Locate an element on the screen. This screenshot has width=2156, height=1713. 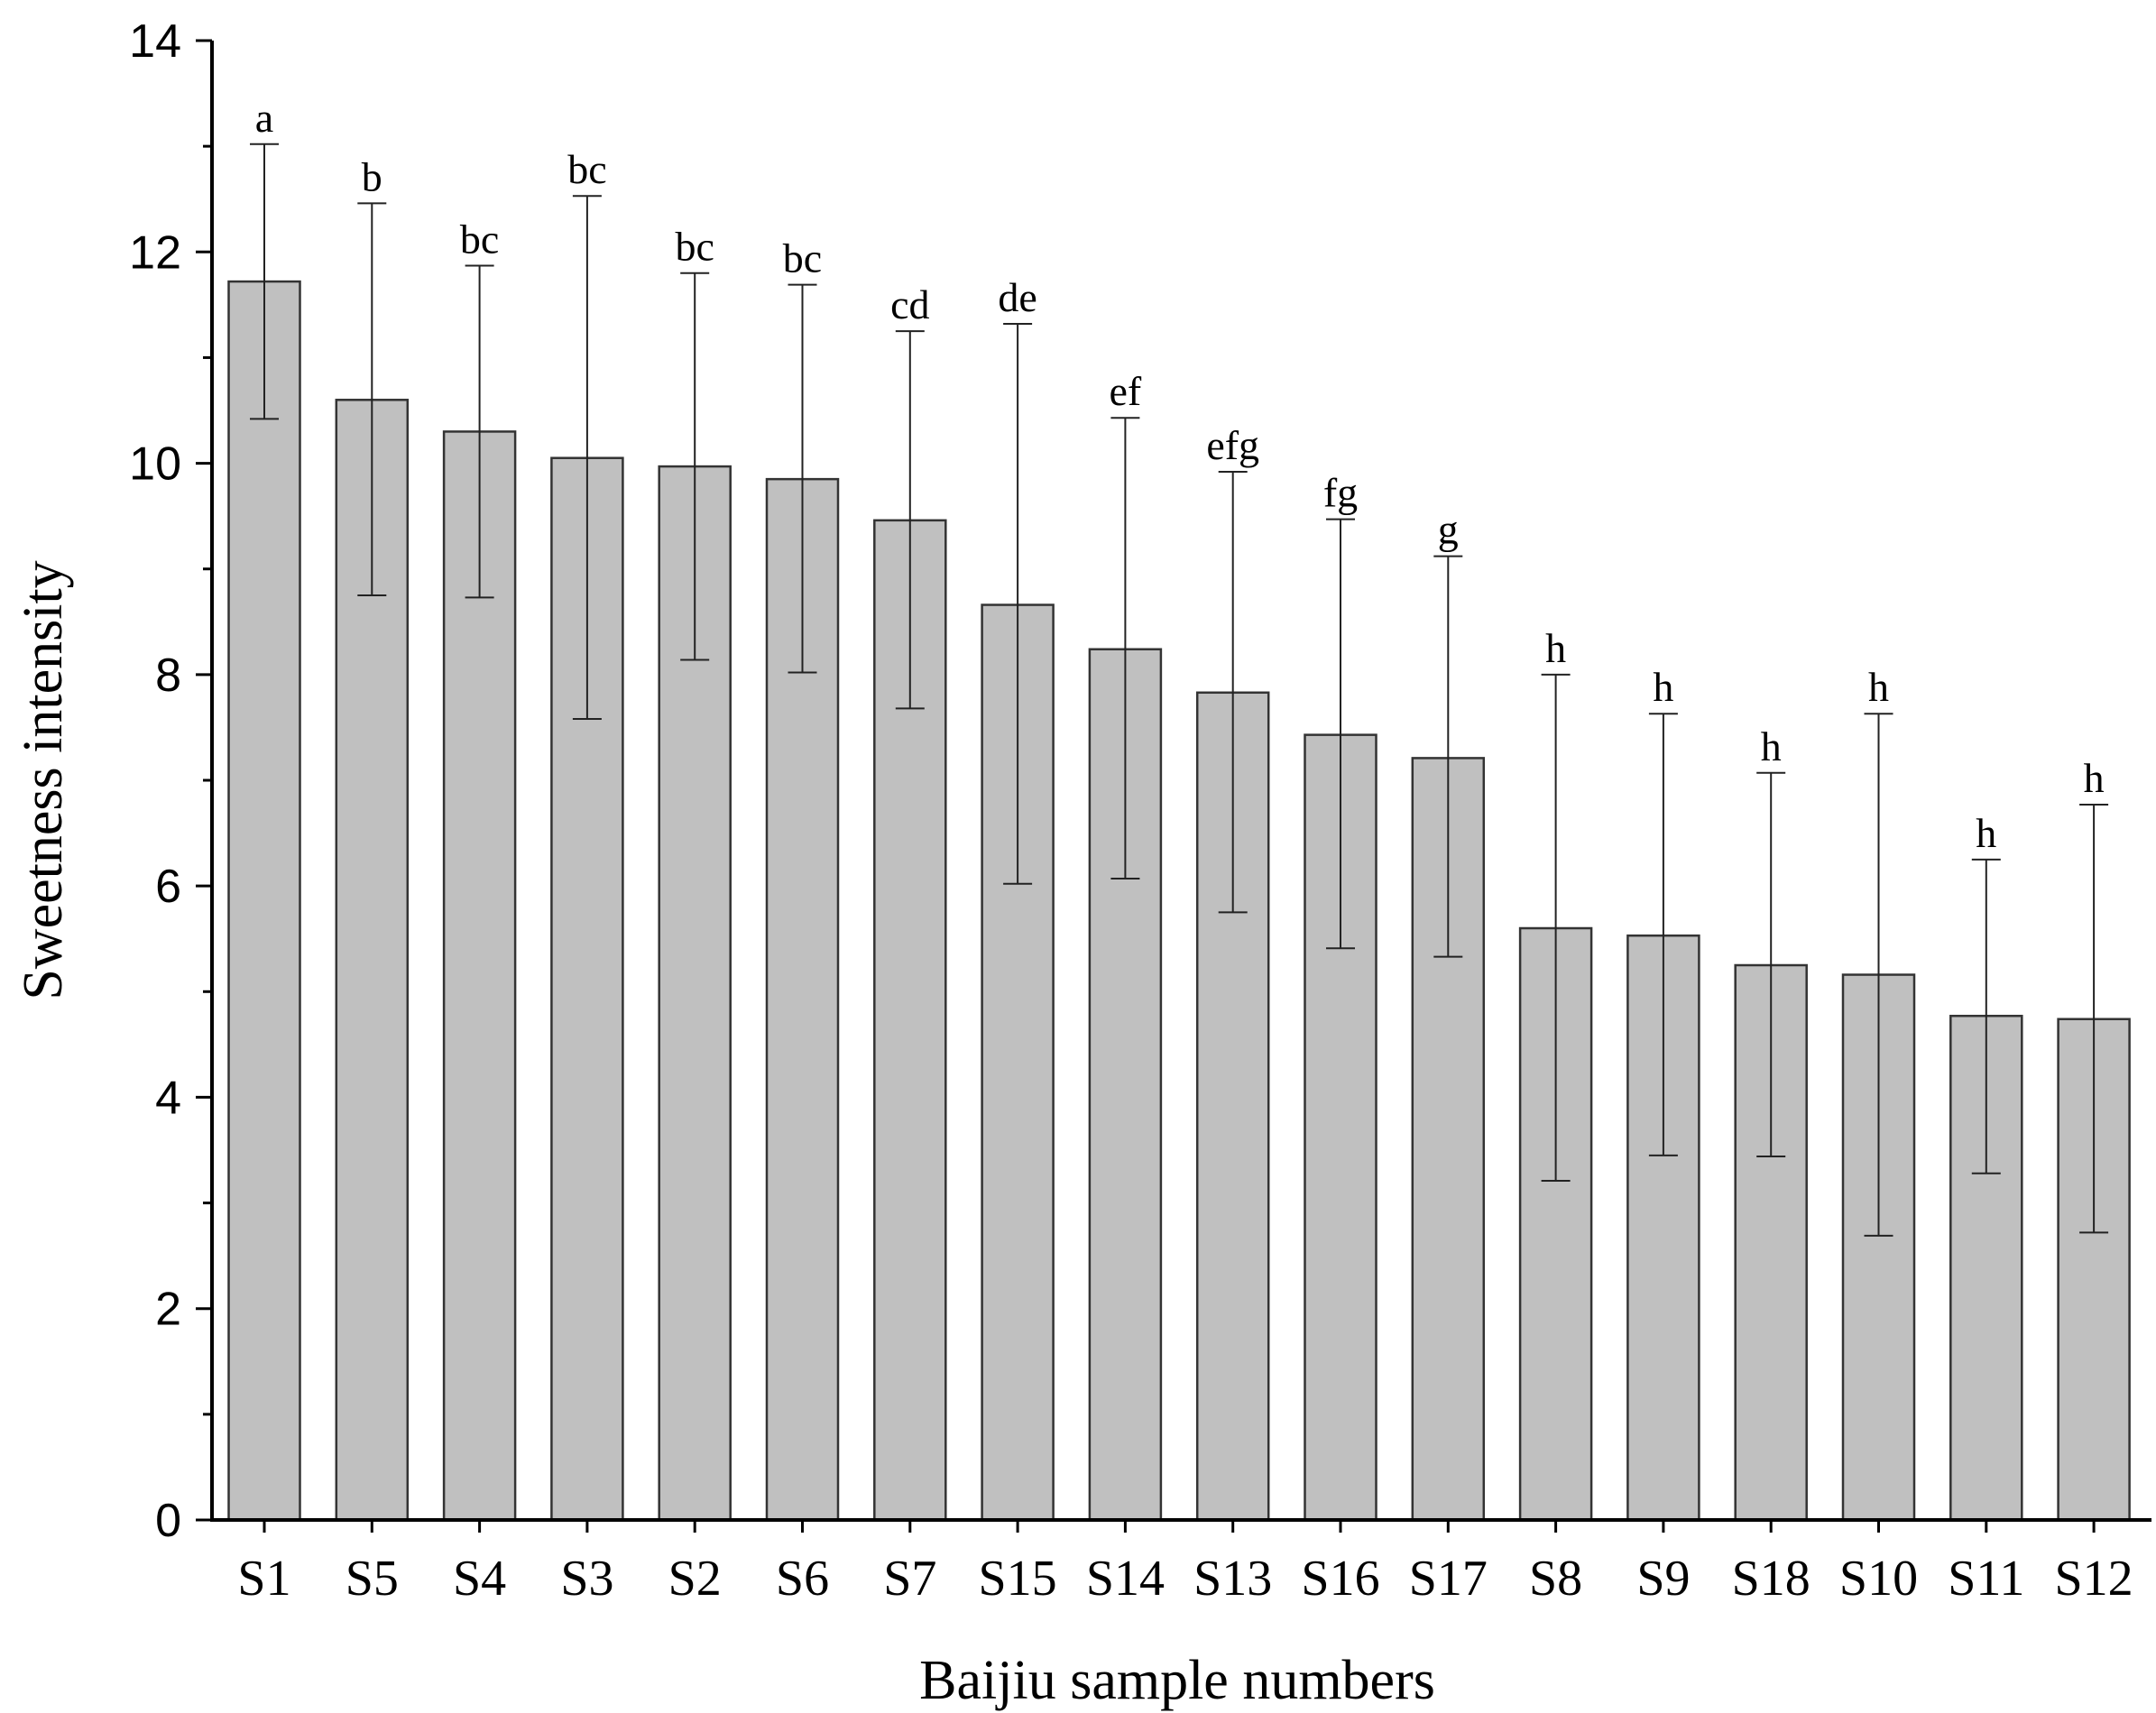
x-tick-label-s15: S15 is located at coordinates (1018, 1579).